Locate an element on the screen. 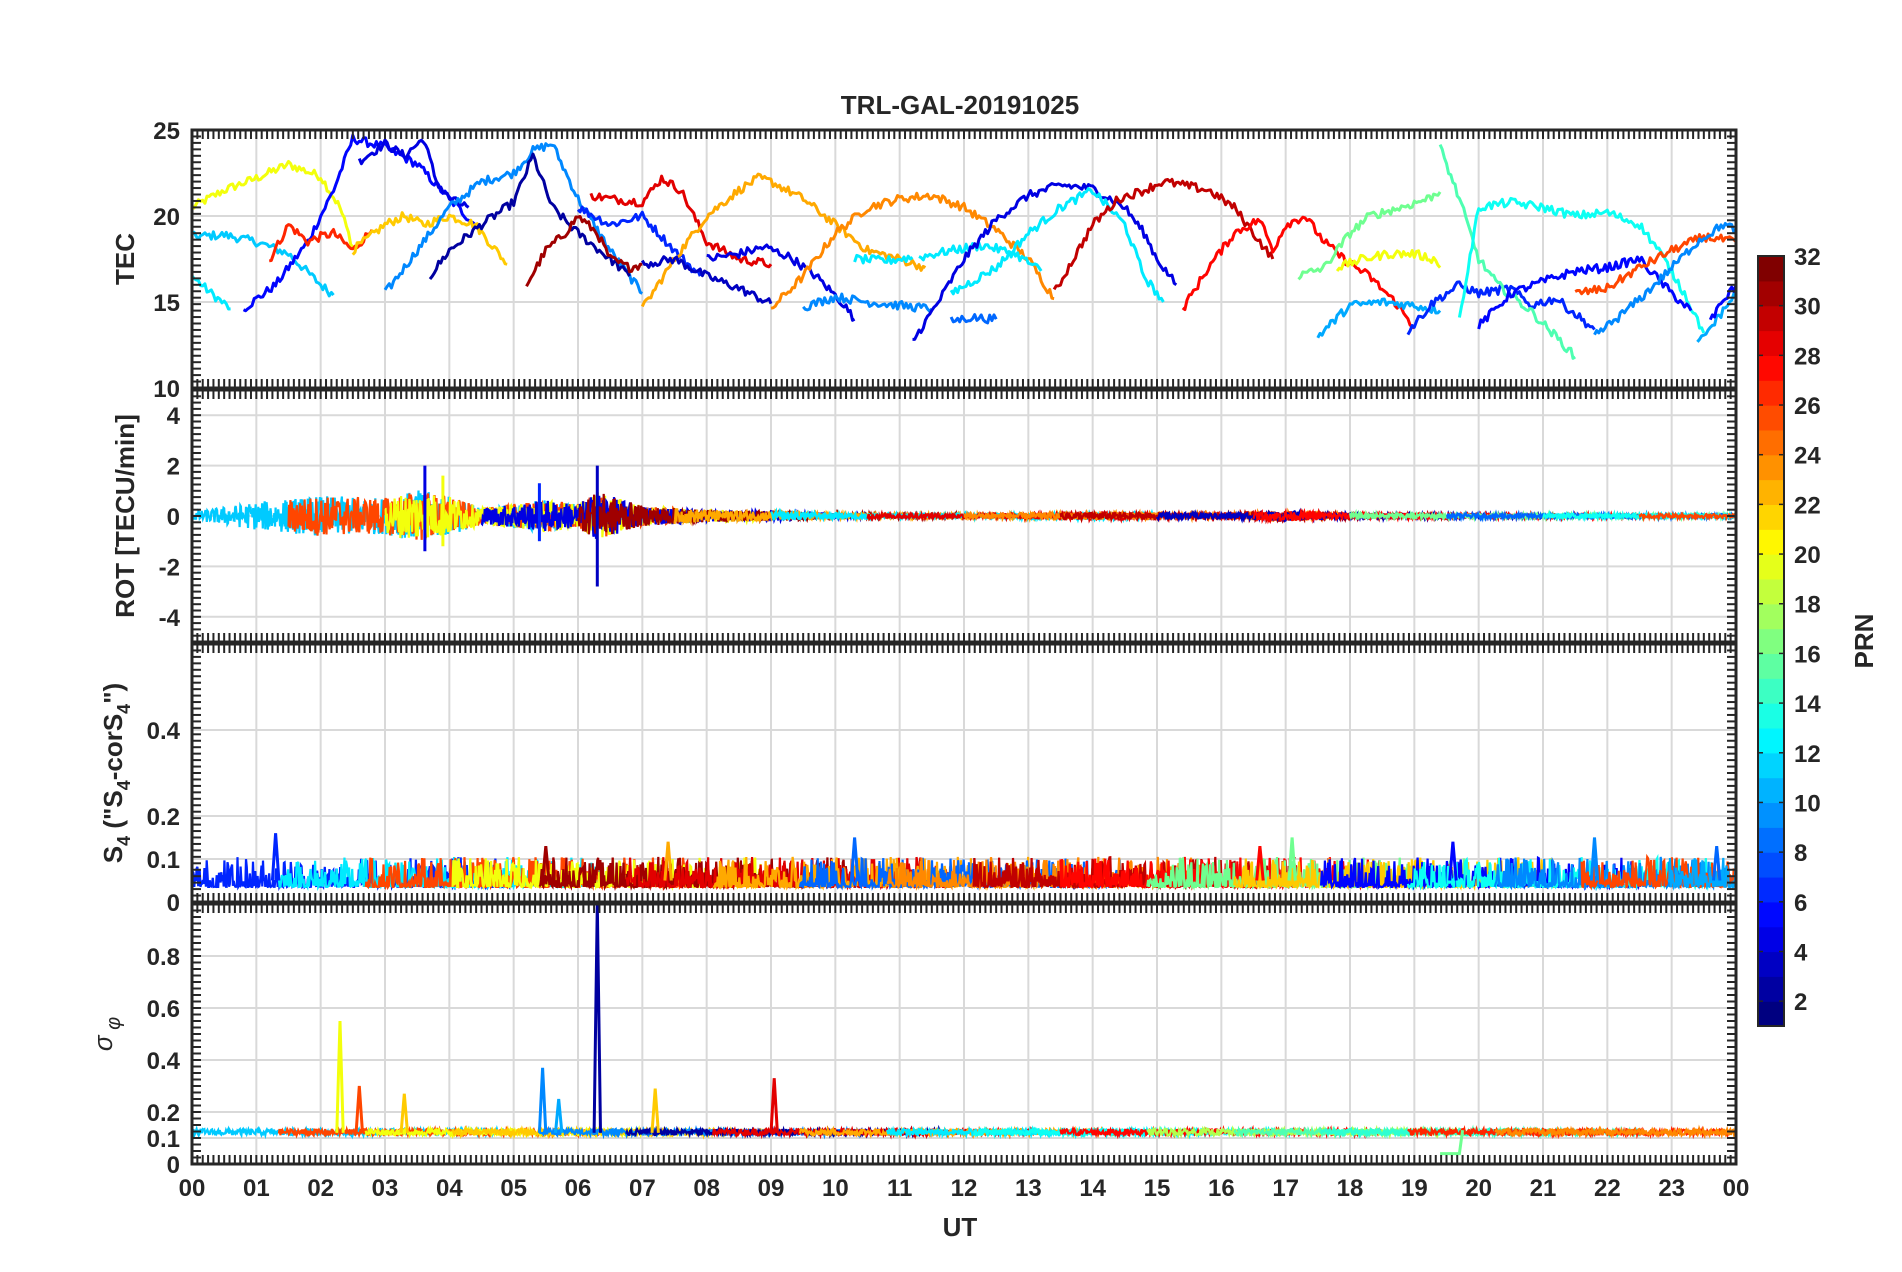 The image size is (1902, 1272). x-tick-label: 13 is located at coordinates (1028, 1188).